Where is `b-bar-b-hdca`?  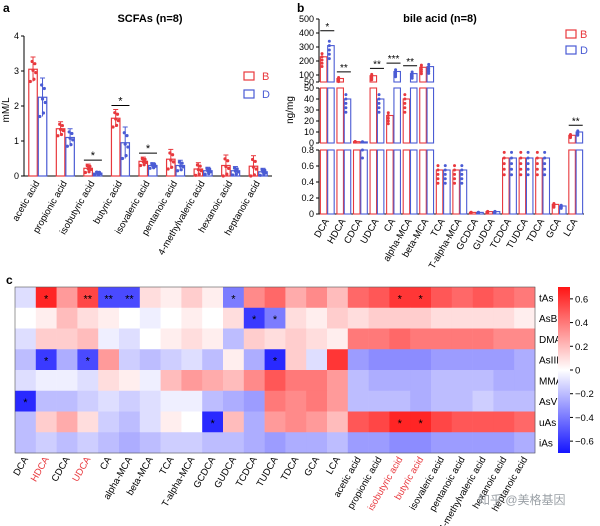 b-bar-b-hdca is located at coordinates (340, 182).